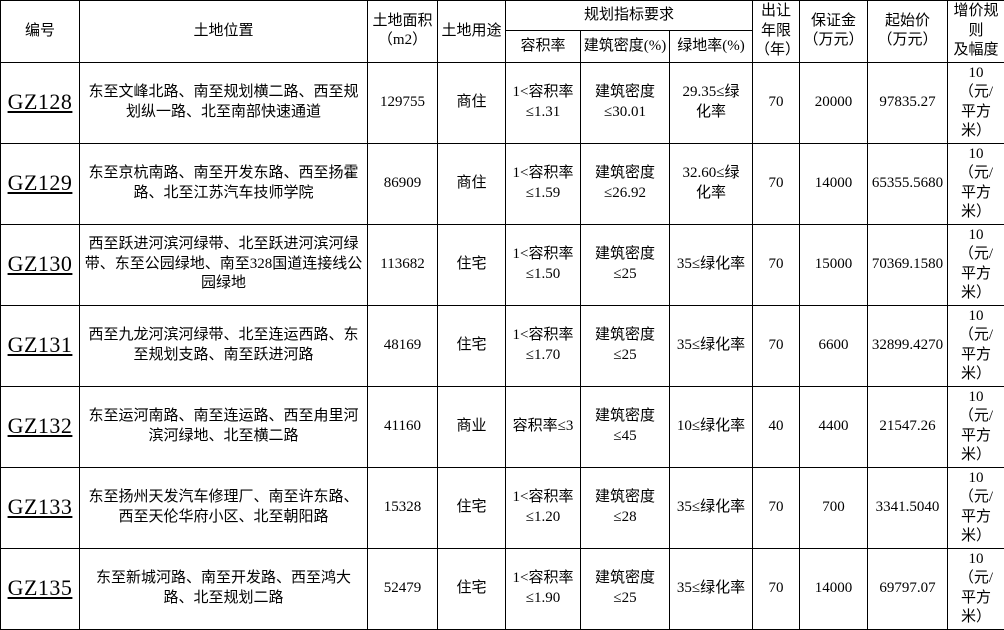  Describe the element at coordinates (711, 46) in the screenshot. I see `col-header-green: 绿地率(%)` at that location.